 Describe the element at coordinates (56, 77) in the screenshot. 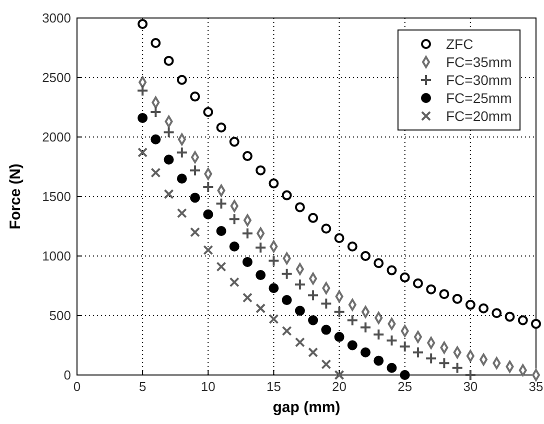

I see `y-tick-label: 2500` at that location.